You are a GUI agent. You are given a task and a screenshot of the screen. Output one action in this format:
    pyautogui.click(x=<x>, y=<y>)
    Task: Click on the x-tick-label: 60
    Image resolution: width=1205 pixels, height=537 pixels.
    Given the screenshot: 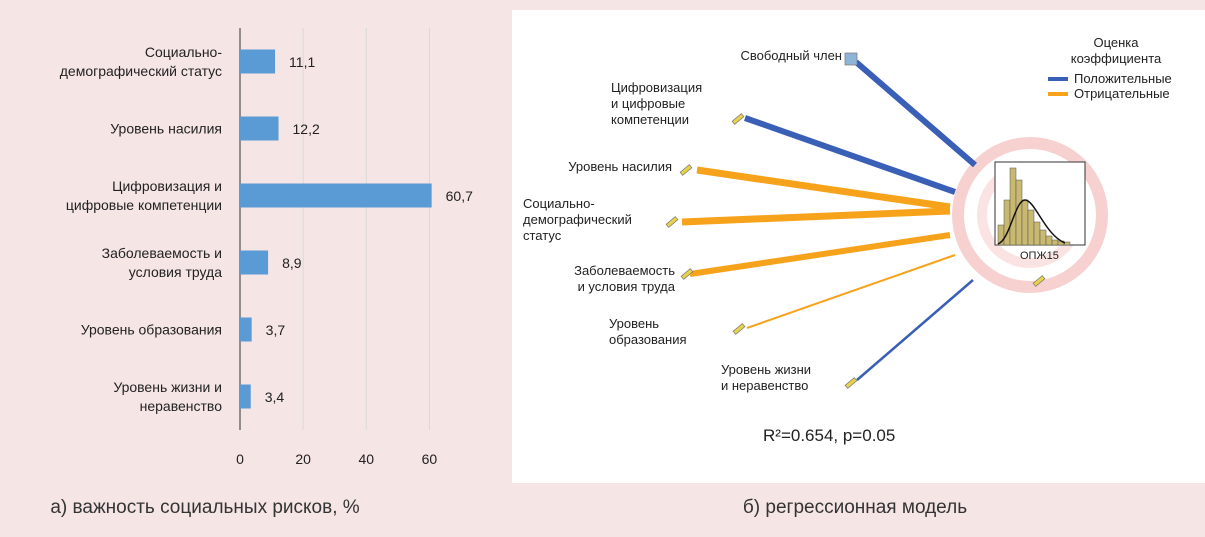 What is the action you would take?
    pyautogui.click(x=429, y=459)
    